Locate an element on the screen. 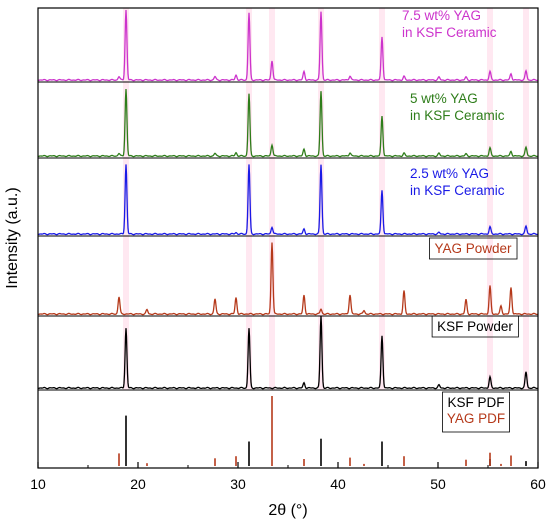  series-label-line: KSF Powder is located at coordinates (475, 326).